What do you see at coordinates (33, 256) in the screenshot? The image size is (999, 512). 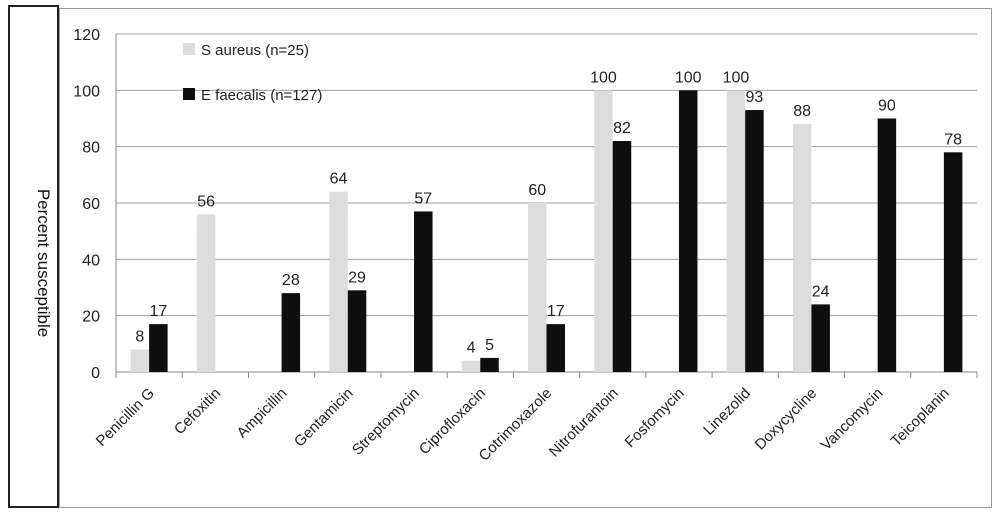 I see `y-axis-label-box: Percent susceptible` at bounding box center [33, 256].